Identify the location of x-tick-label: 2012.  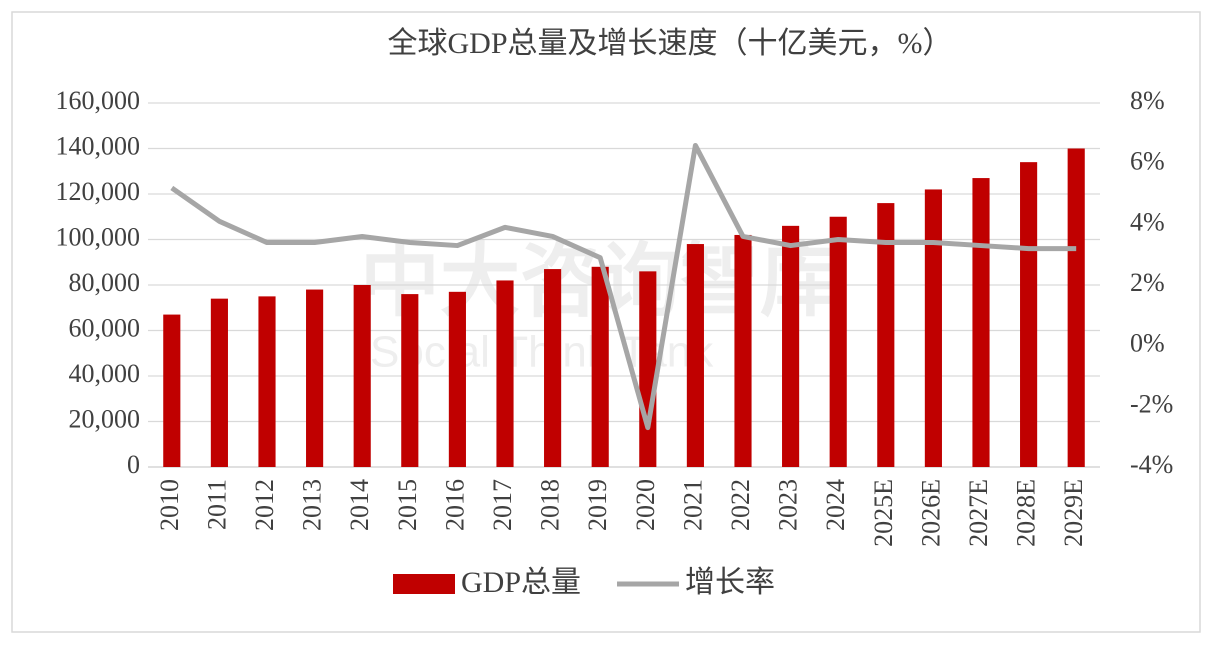
(264, 505).